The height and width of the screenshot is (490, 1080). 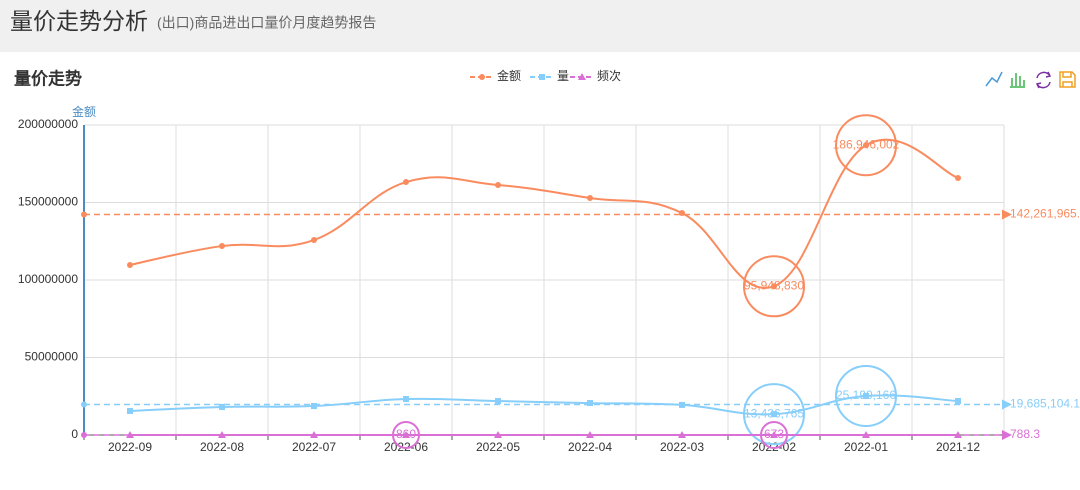 What do you see at coordinates (84, 111) in the screenshot?
I see `y-axis-name: 金额` at bounding box center [84, 111].